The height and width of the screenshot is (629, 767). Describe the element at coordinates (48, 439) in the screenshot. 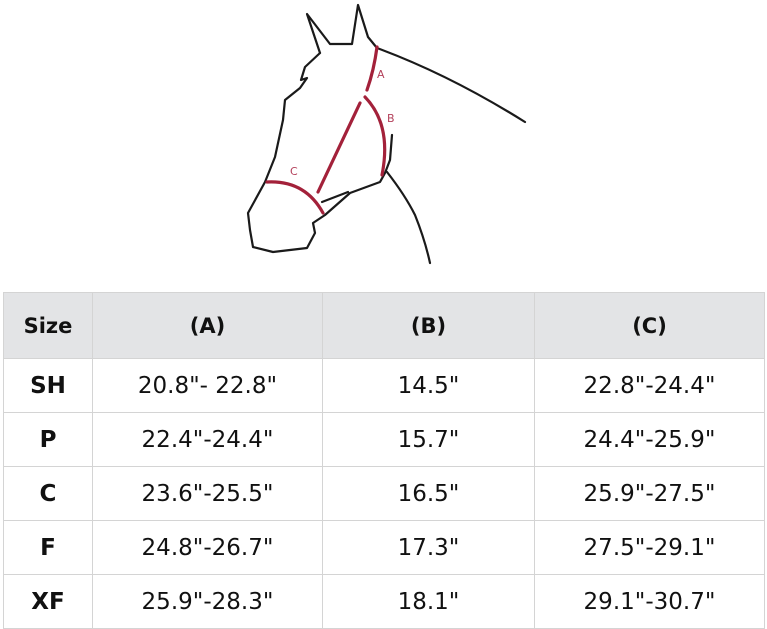

I see `size-cell: P` at that location.